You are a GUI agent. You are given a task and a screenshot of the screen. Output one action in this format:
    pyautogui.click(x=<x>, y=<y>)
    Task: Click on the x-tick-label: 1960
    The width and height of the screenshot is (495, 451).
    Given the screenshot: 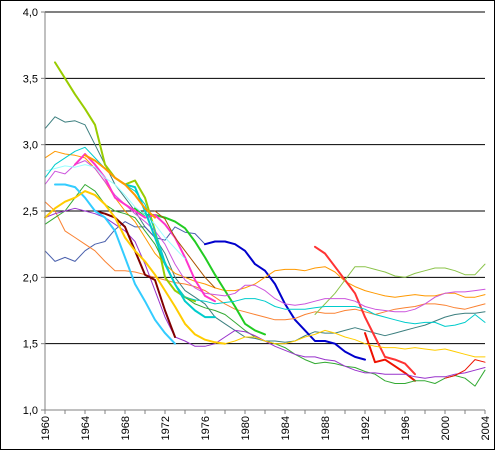 What is the action you would take?
    pyautogui.click(x=46, y=428)
    